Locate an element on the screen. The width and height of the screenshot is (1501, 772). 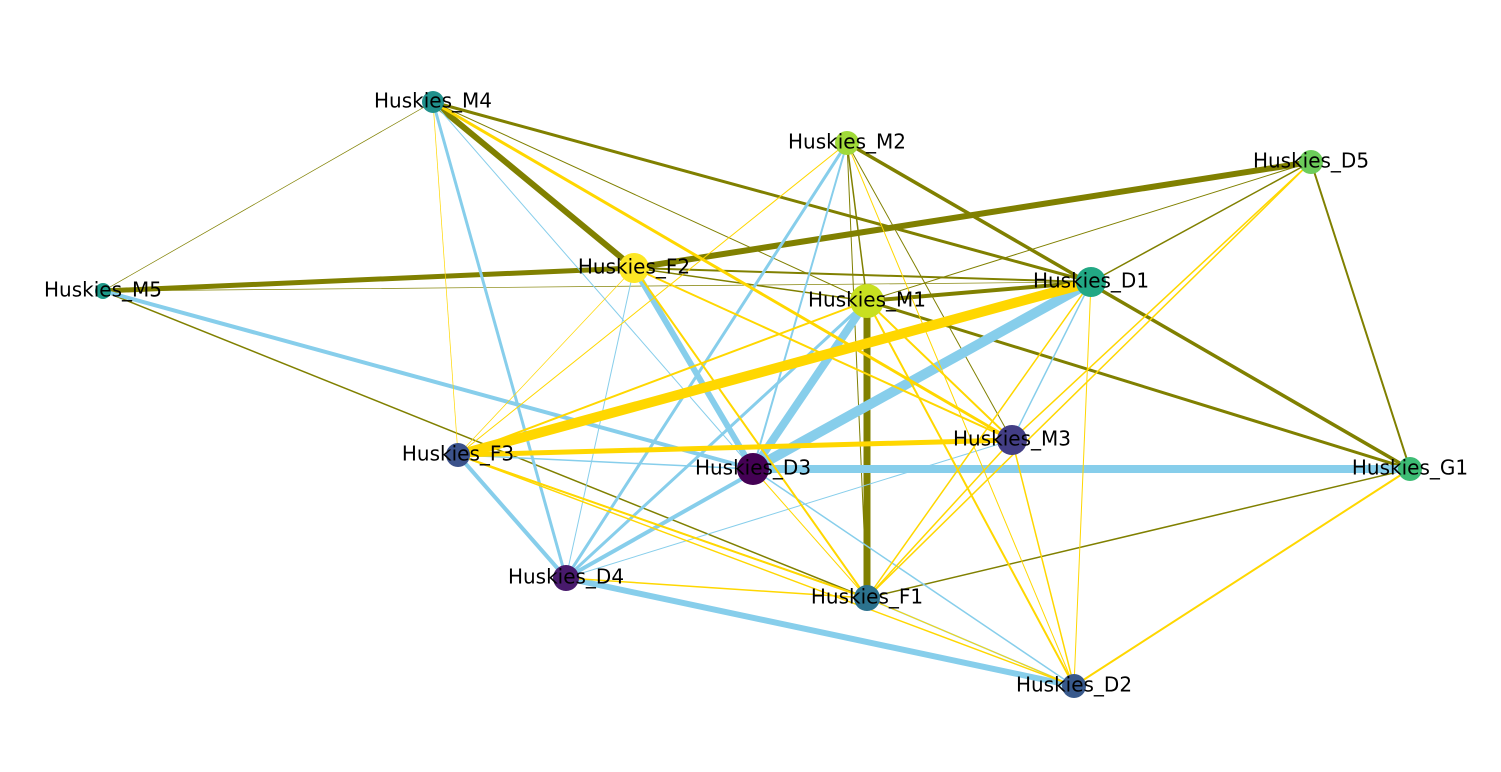
node-label: Huskies_M1 is located at coordinates (867, 300).